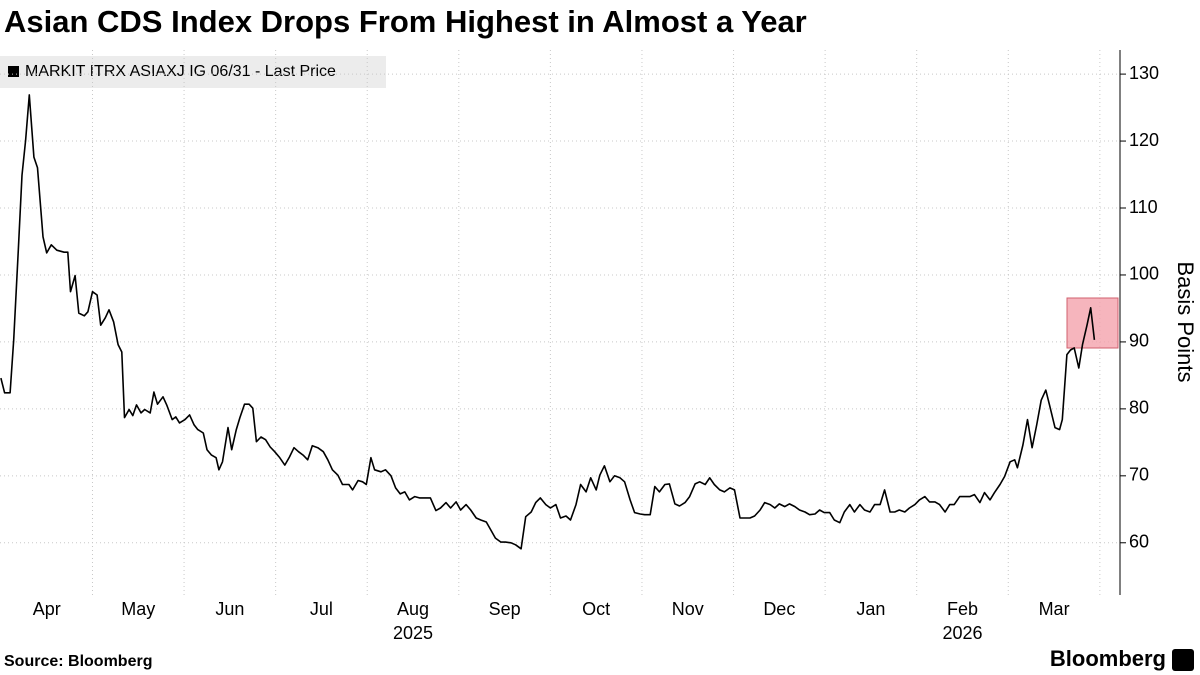  What do you see at coordinates (229, 609) in the screenshot?
I see `x-tick-label: Jun` at bounding box center [229, 609].